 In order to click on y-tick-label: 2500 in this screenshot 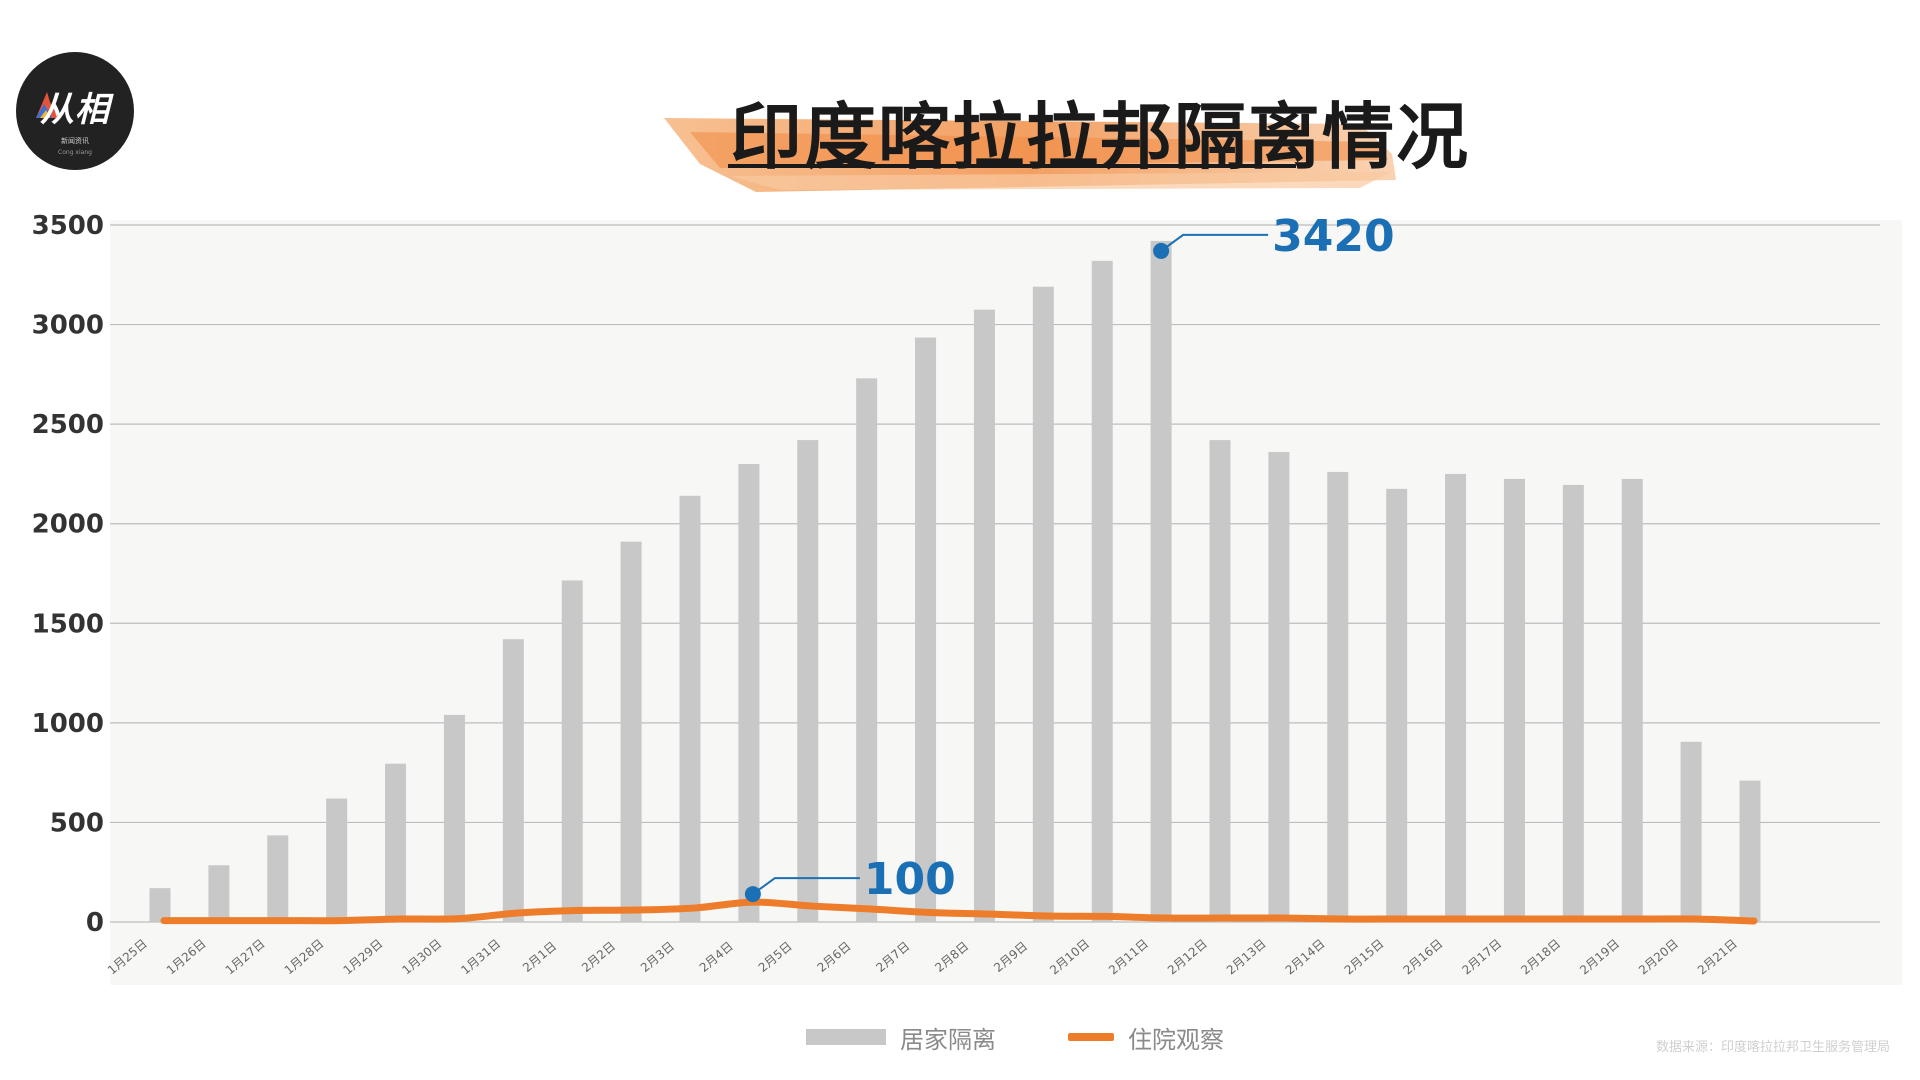, I will do `click(68, 425)`.